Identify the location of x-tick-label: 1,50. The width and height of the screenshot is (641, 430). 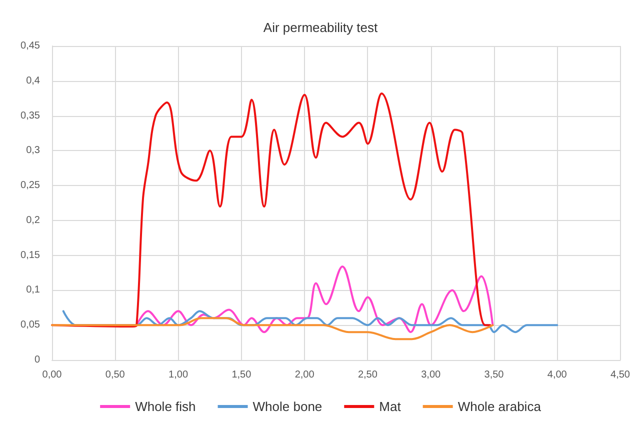
(242, 375).